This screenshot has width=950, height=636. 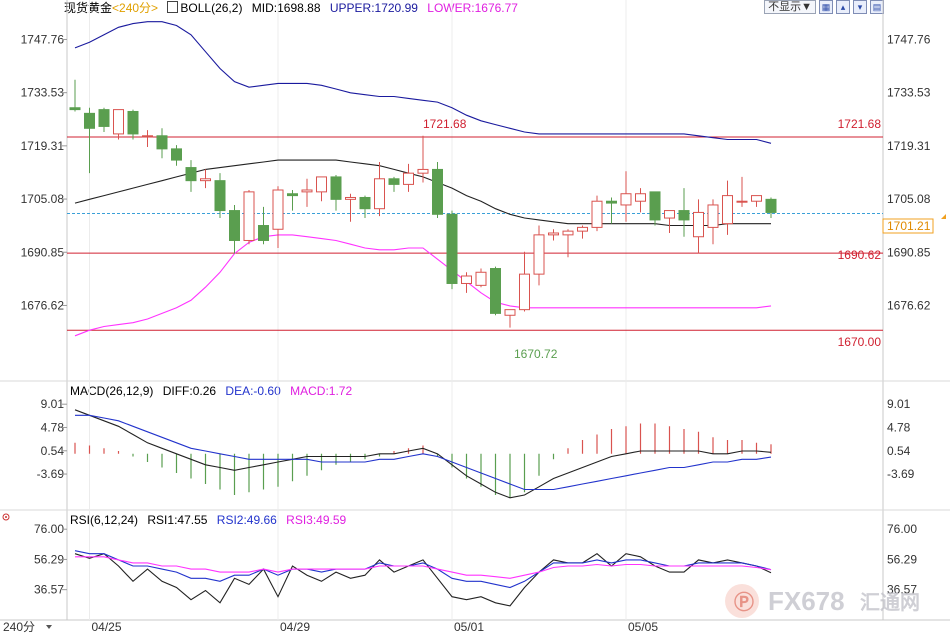 I want to click on fx678-watermark-logo: Ⓟ FX678 汇通网, so click(x=822, y=601).